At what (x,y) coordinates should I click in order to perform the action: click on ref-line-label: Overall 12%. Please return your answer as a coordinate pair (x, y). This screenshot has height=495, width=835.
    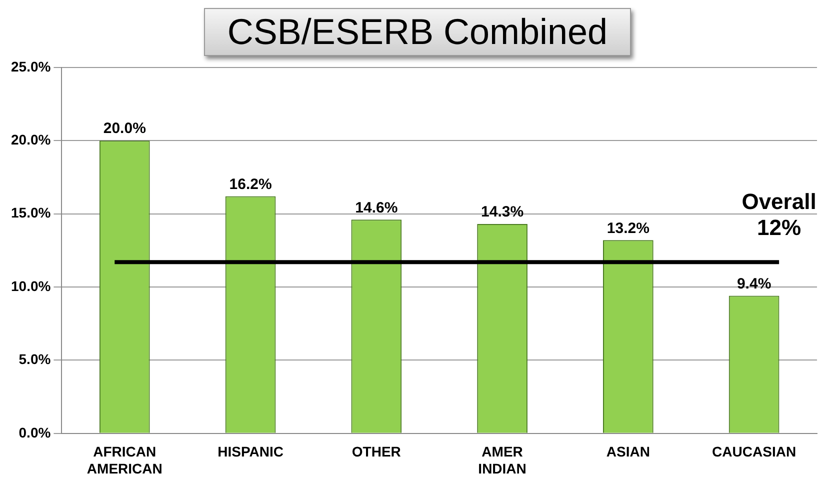
    Looking at the image, I should click on (779, 214).